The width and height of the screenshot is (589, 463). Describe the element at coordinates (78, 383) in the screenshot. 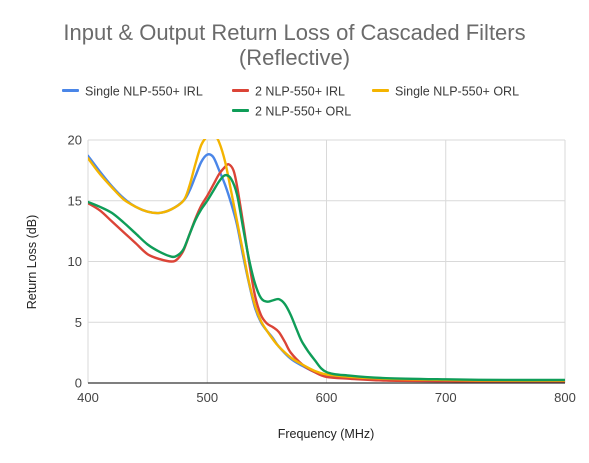

I see `y-tick-label: 0` at that location.